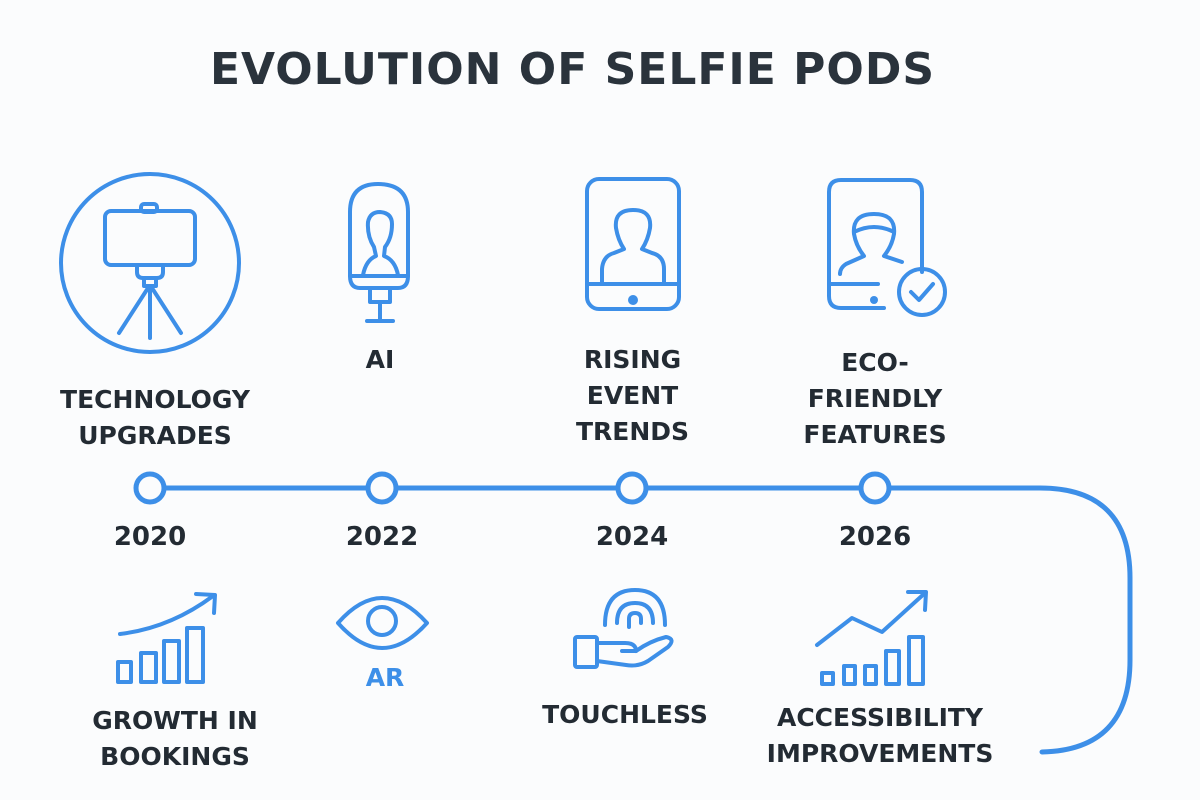  Describe the element at coordinates (166, 638) in the screenshot. I see `growth-chart-icon` at that location.